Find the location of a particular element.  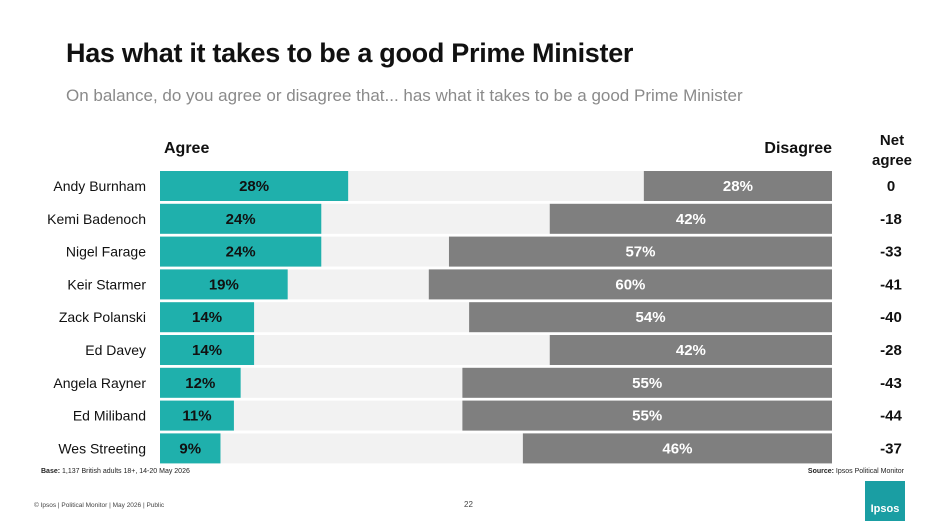

net-agree-value: -37 is located at coordinates (891, 448).